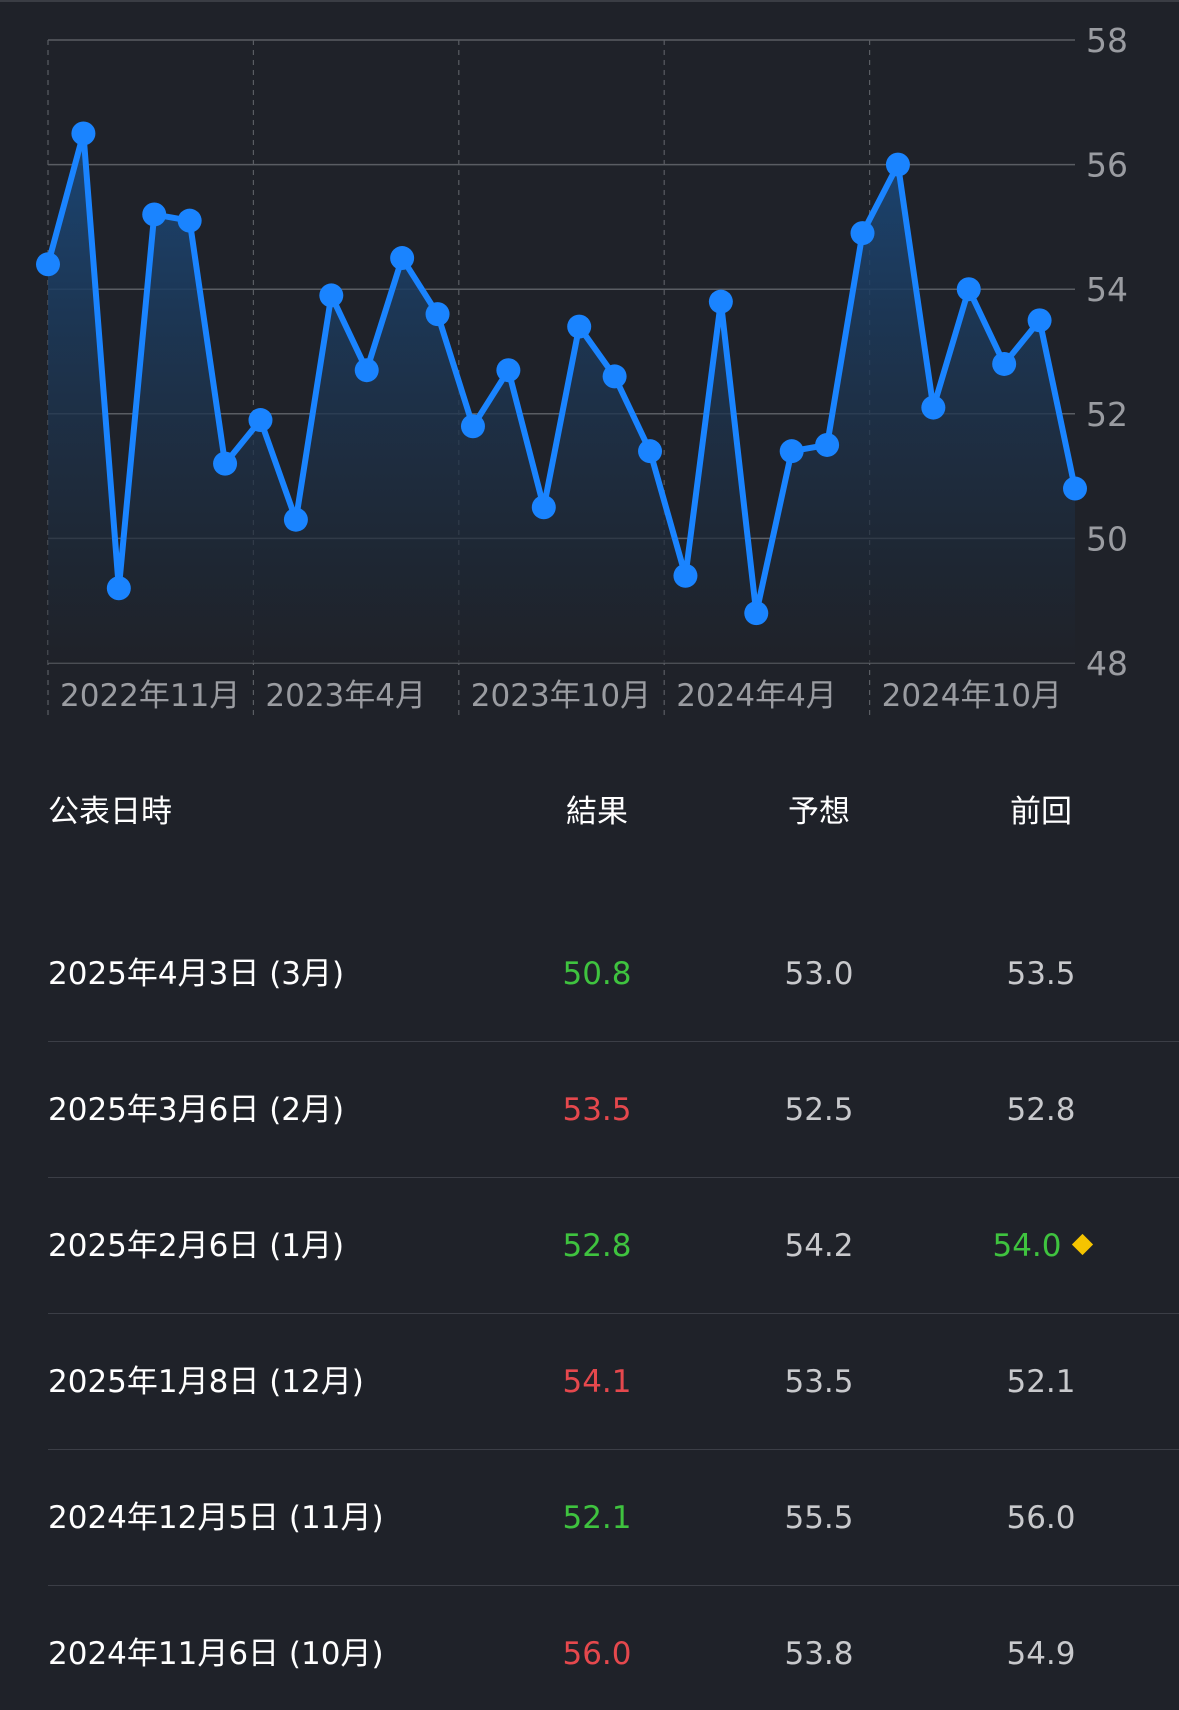 The width and height of the screenshot is (1179, 1710). Describe the element at coordinates (819, 1245) in the screenshot. I see `row-forecast: 54.2` at that location.